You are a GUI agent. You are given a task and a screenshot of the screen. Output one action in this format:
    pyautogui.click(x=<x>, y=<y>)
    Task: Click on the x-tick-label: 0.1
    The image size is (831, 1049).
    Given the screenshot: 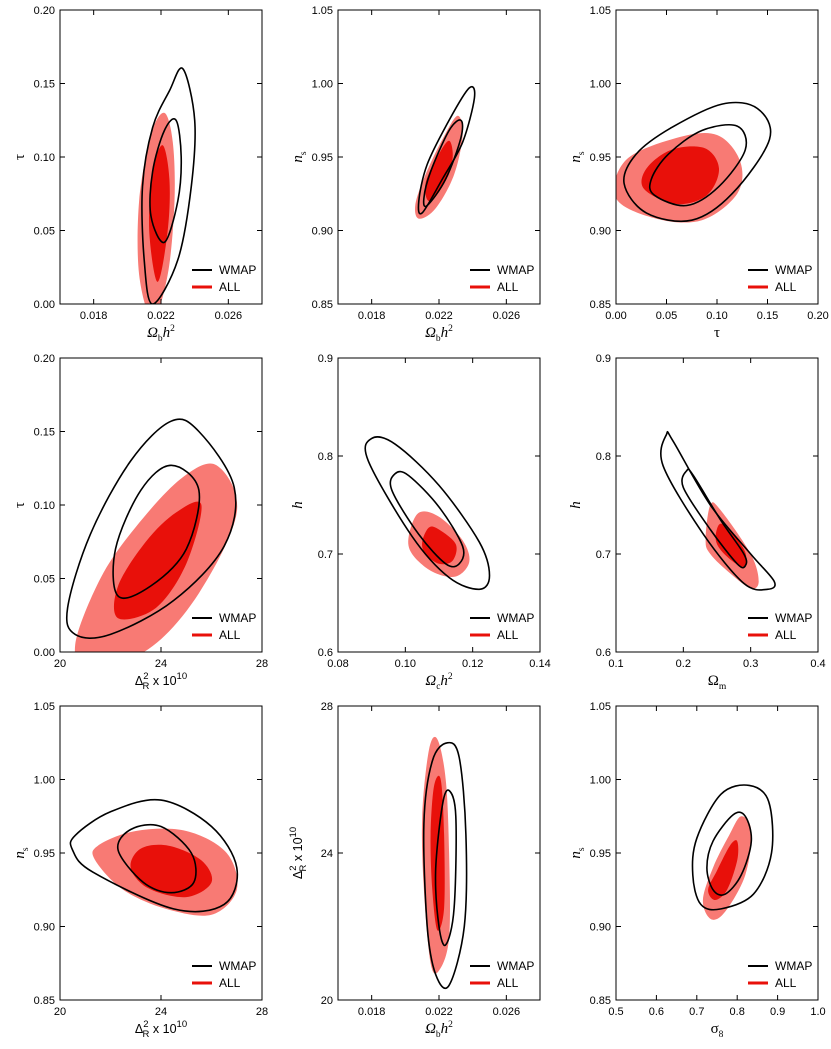 What is the action you would take?
    pyautogui.click(x=615, y=664)
    